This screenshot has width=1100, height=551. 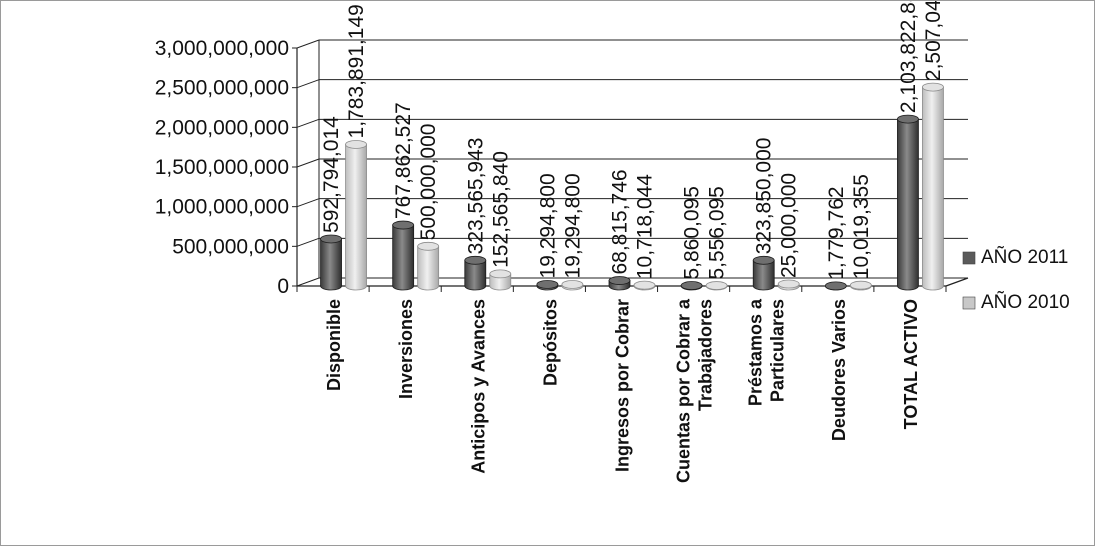 I want to click on data-label: 5,556,095, so click(x=717, y=232).